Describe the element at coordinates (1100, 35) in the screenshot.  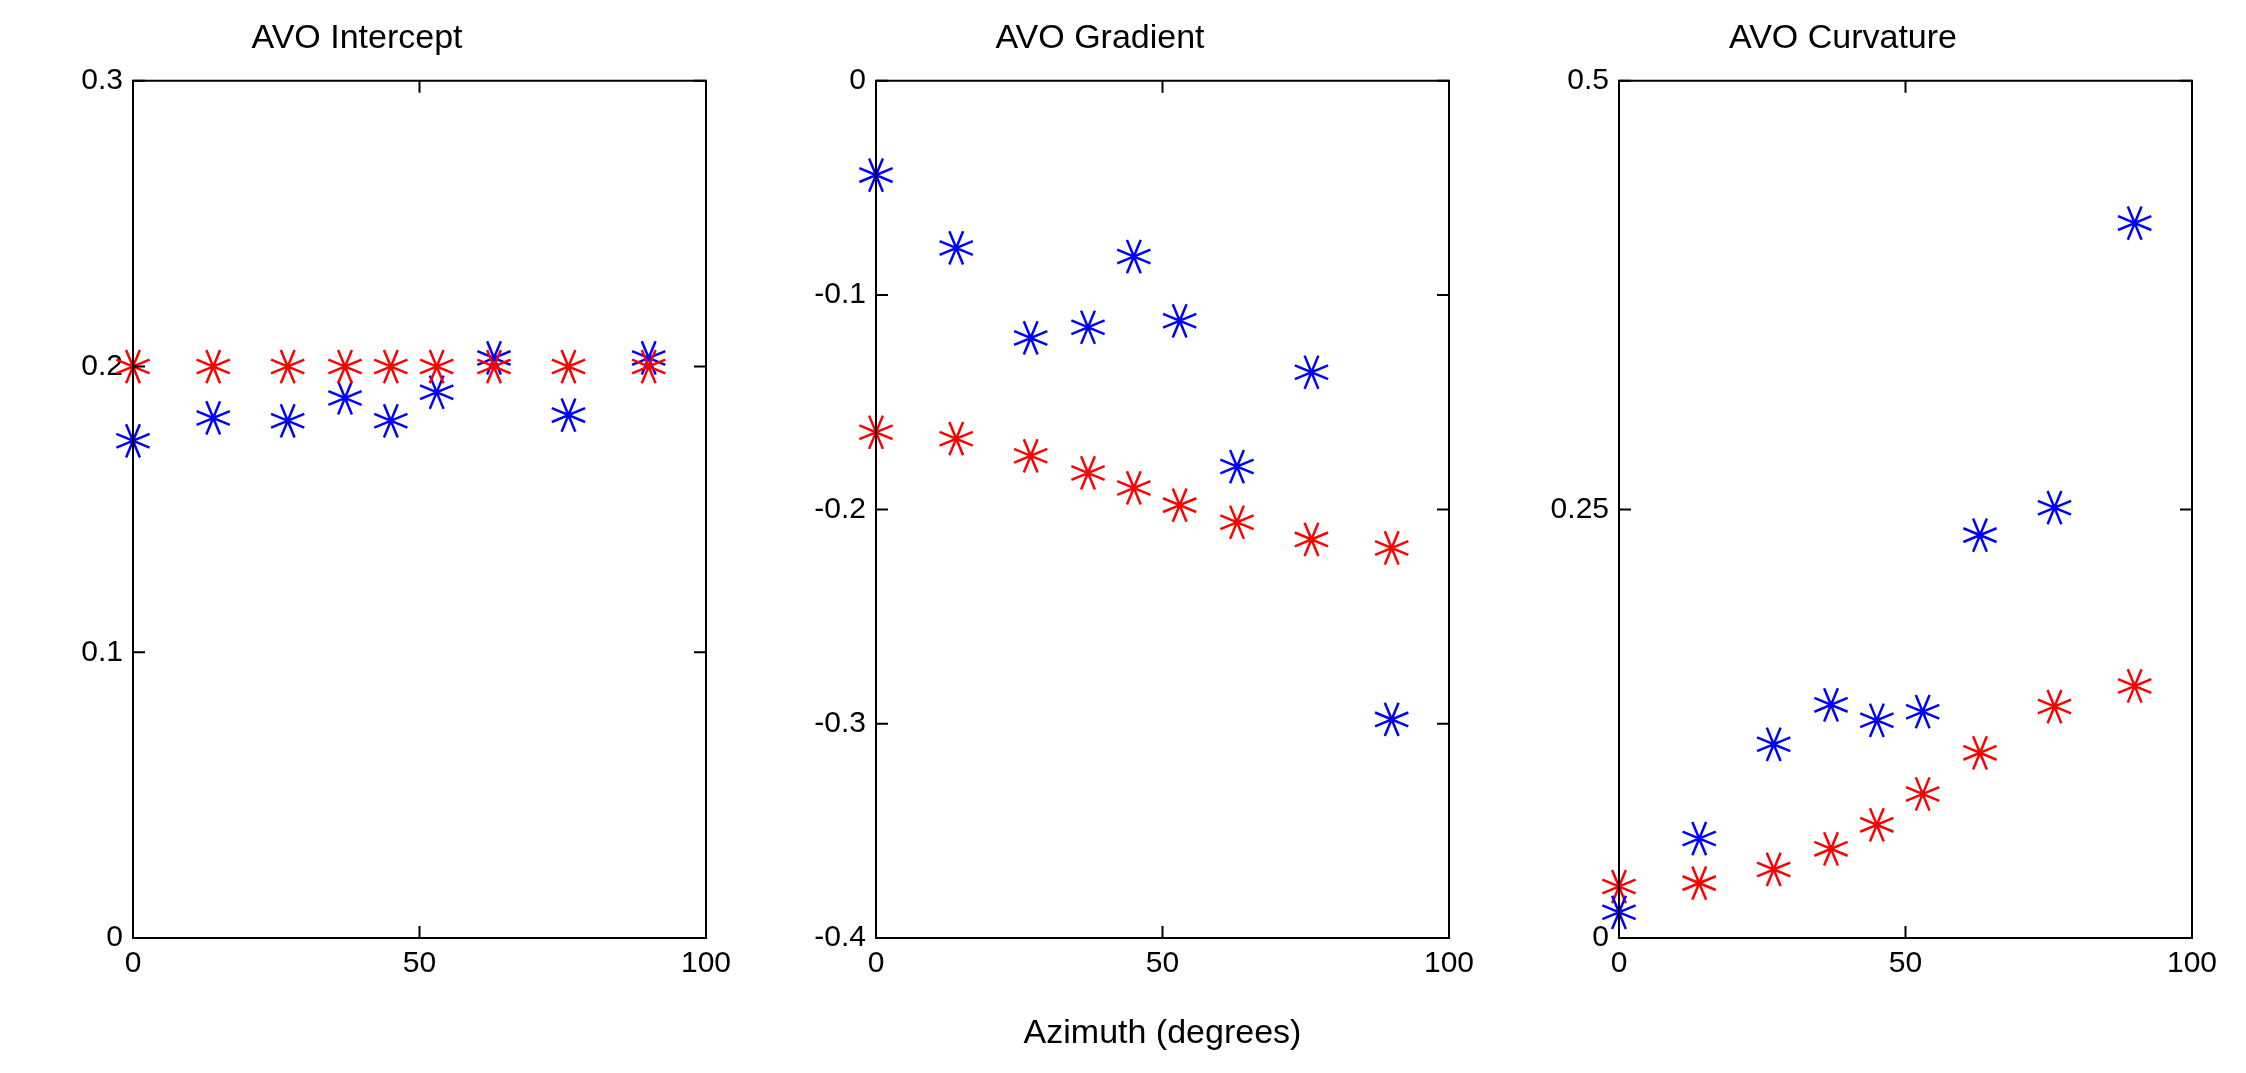
I see `chart-title: AVO Gradient` at that location.